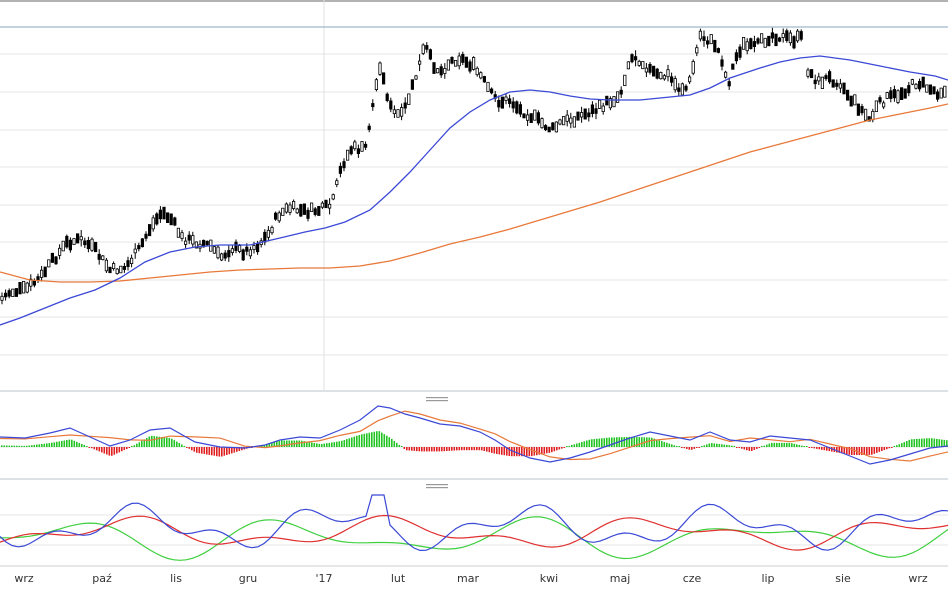 This screenshot has height=593, width=948. Describe the element at coordinates (24, 578) in the screenshot. I see `x-tick-label: wrz` at that location.